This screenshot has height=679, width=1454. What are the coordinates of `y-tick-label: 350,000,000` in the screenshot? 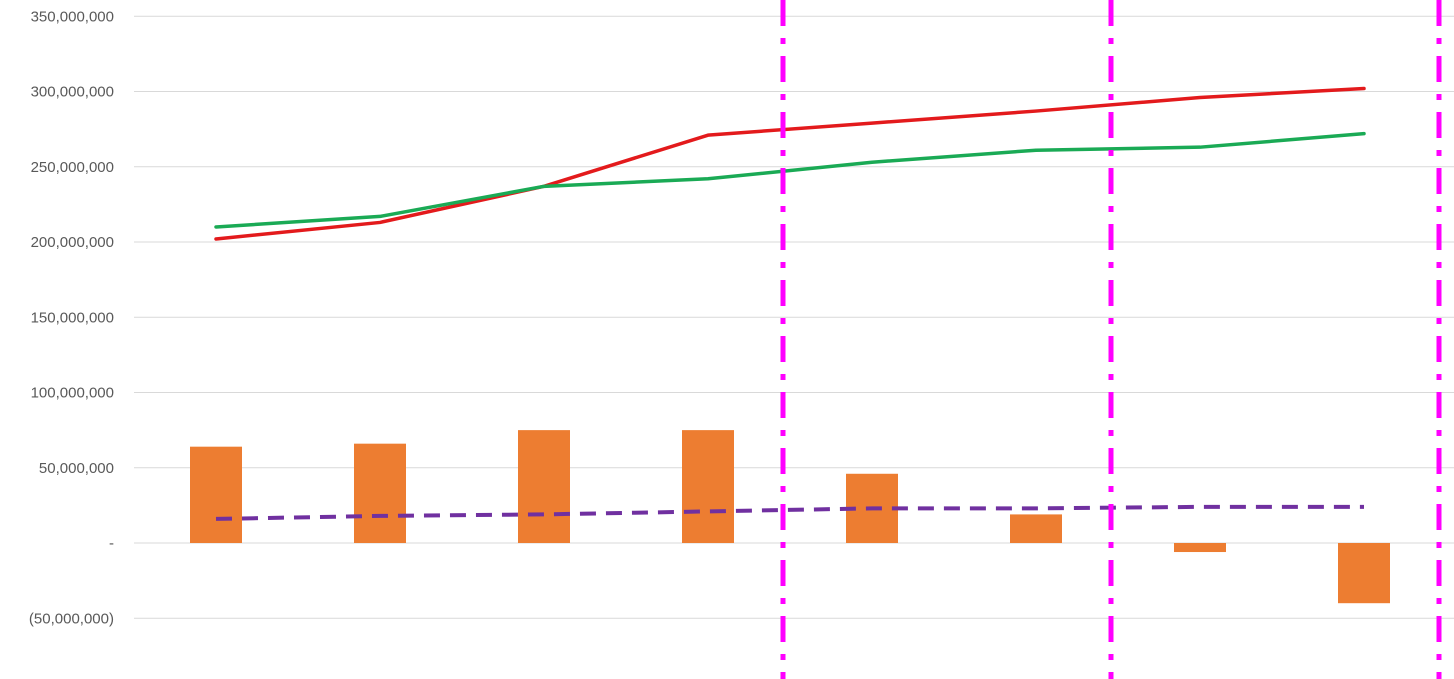 It's located at (72, 16).